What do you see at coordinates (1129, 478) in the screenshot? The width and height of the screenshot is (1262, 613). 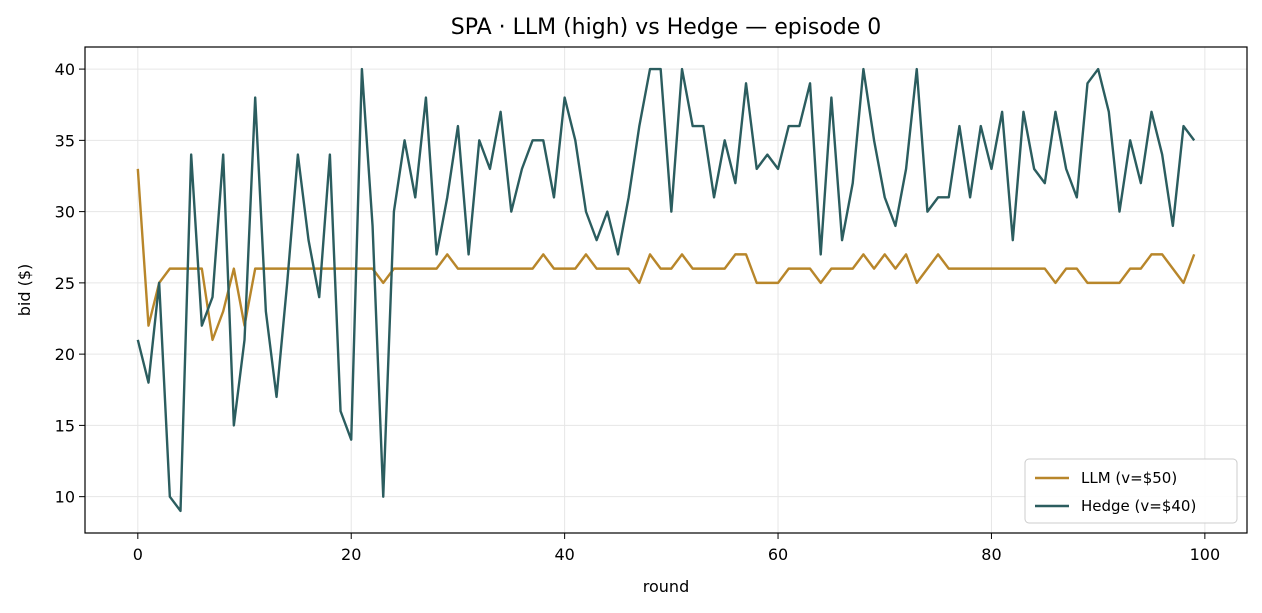 I see `legend-entry: LLM (v=$50)` at bounding box center [1129, 478].